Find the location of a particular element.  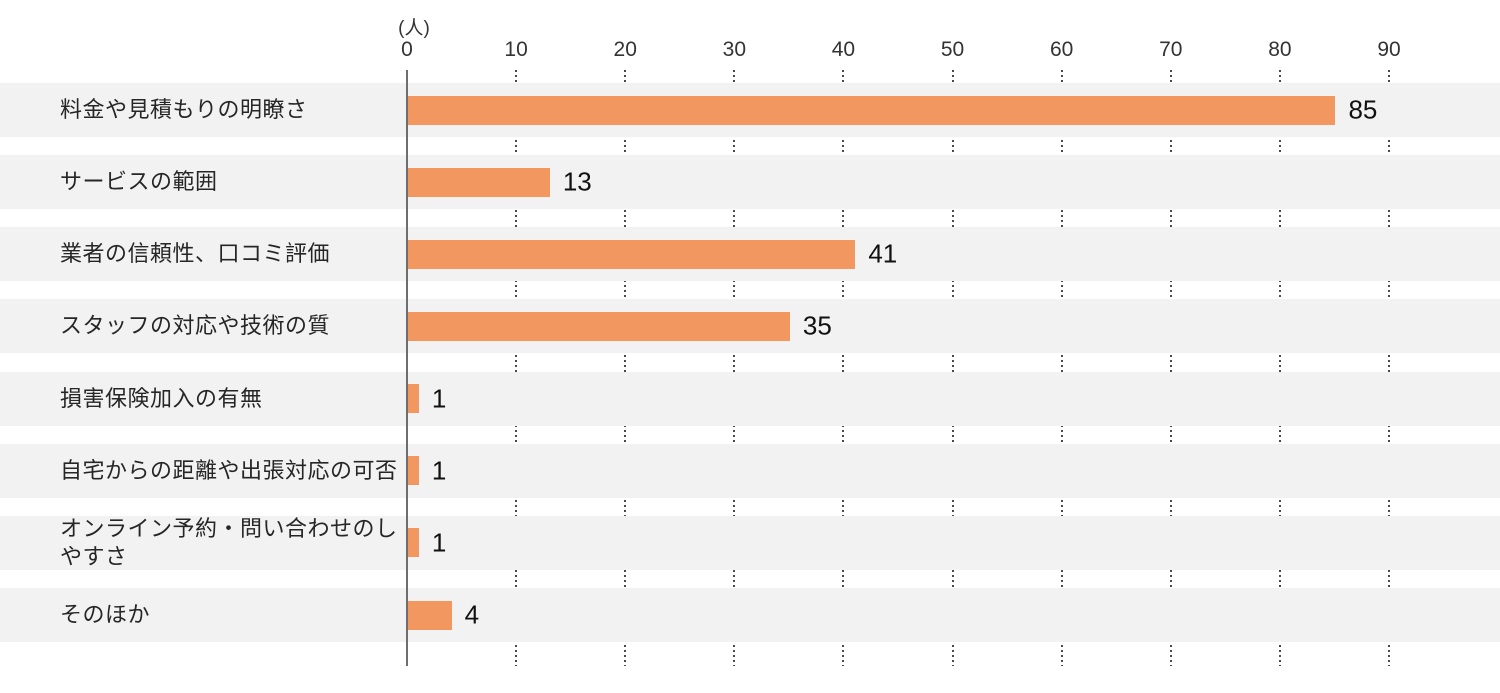

x-tick-label: 40 is located at coordinates (843, 49).